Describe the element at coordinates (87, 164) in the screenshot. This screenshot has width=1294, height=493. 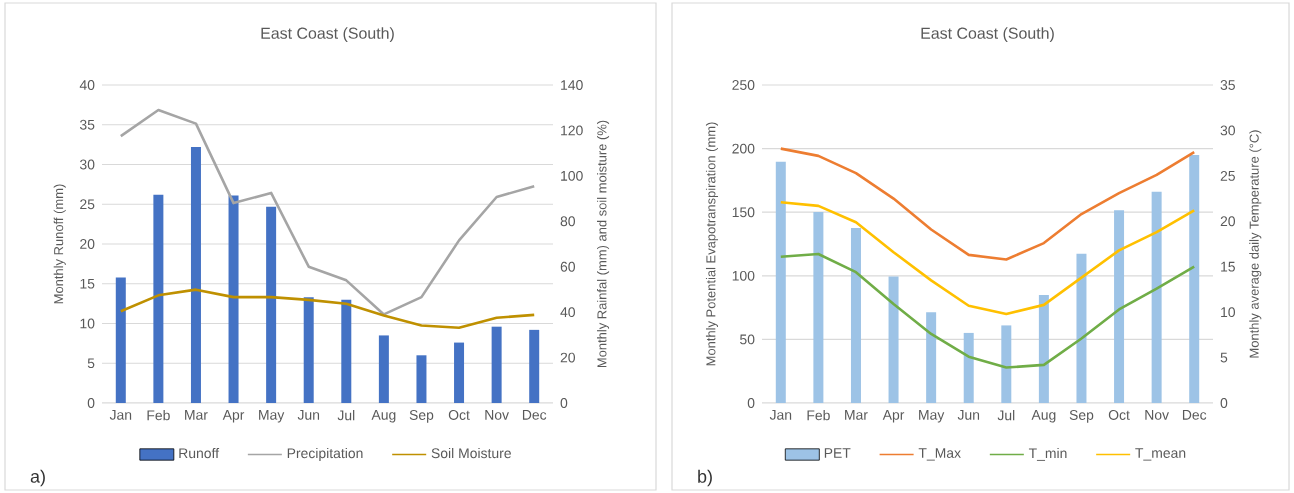
I see `y-tick-label: 30` at that location.